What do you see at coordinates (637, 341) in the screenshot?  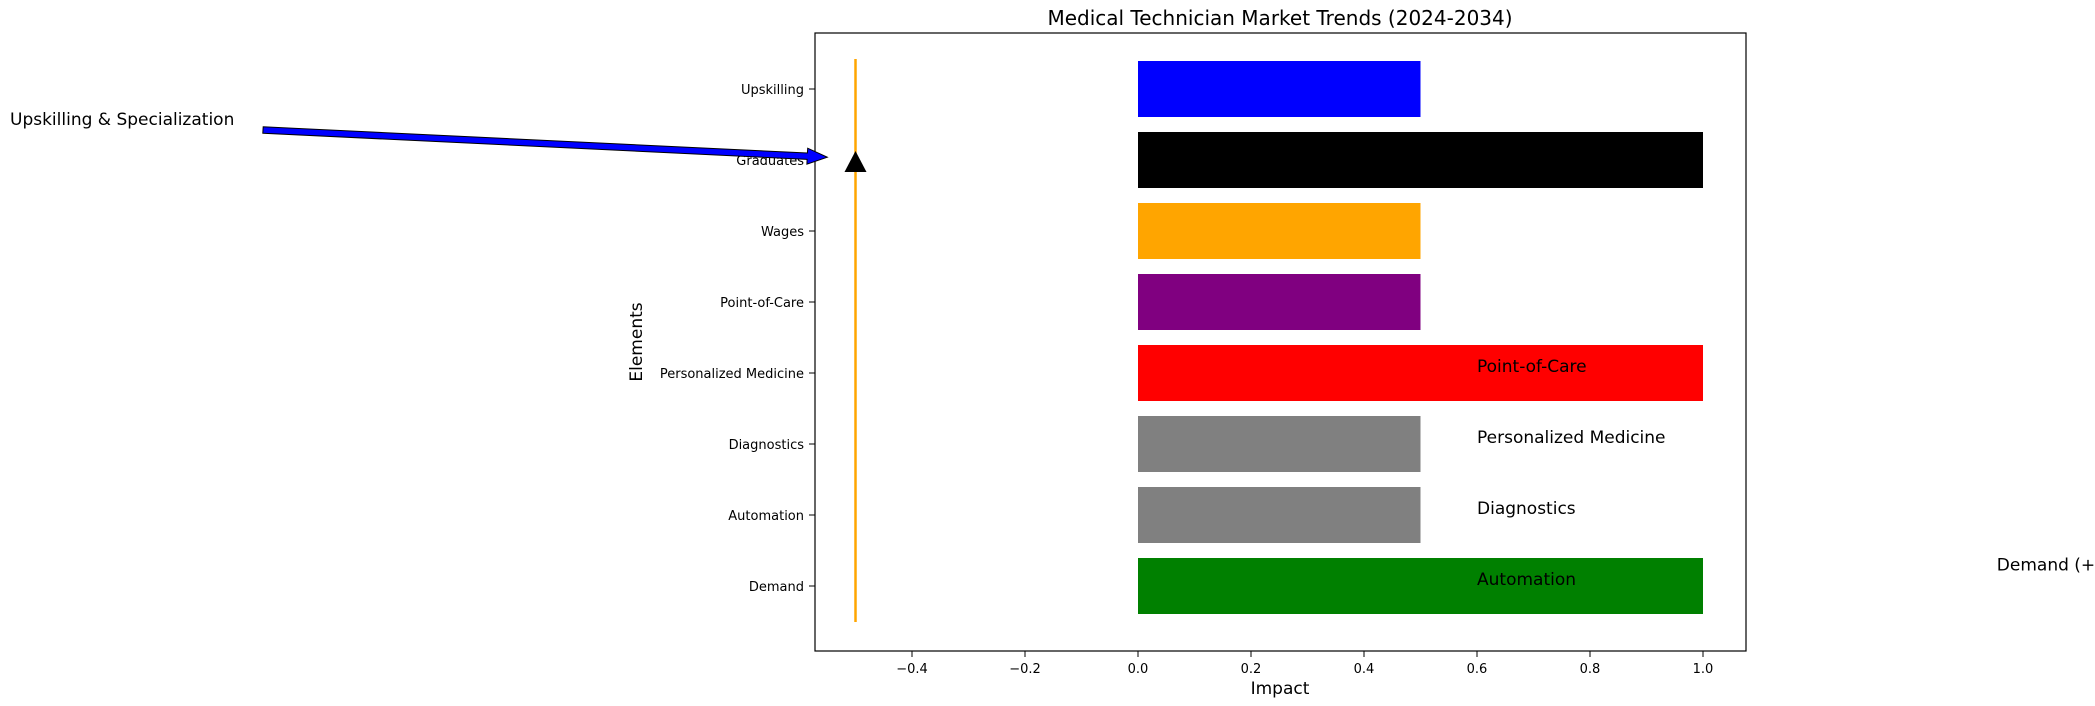 I see `y-axis-label: Elements` at bounding box center [637, 341].